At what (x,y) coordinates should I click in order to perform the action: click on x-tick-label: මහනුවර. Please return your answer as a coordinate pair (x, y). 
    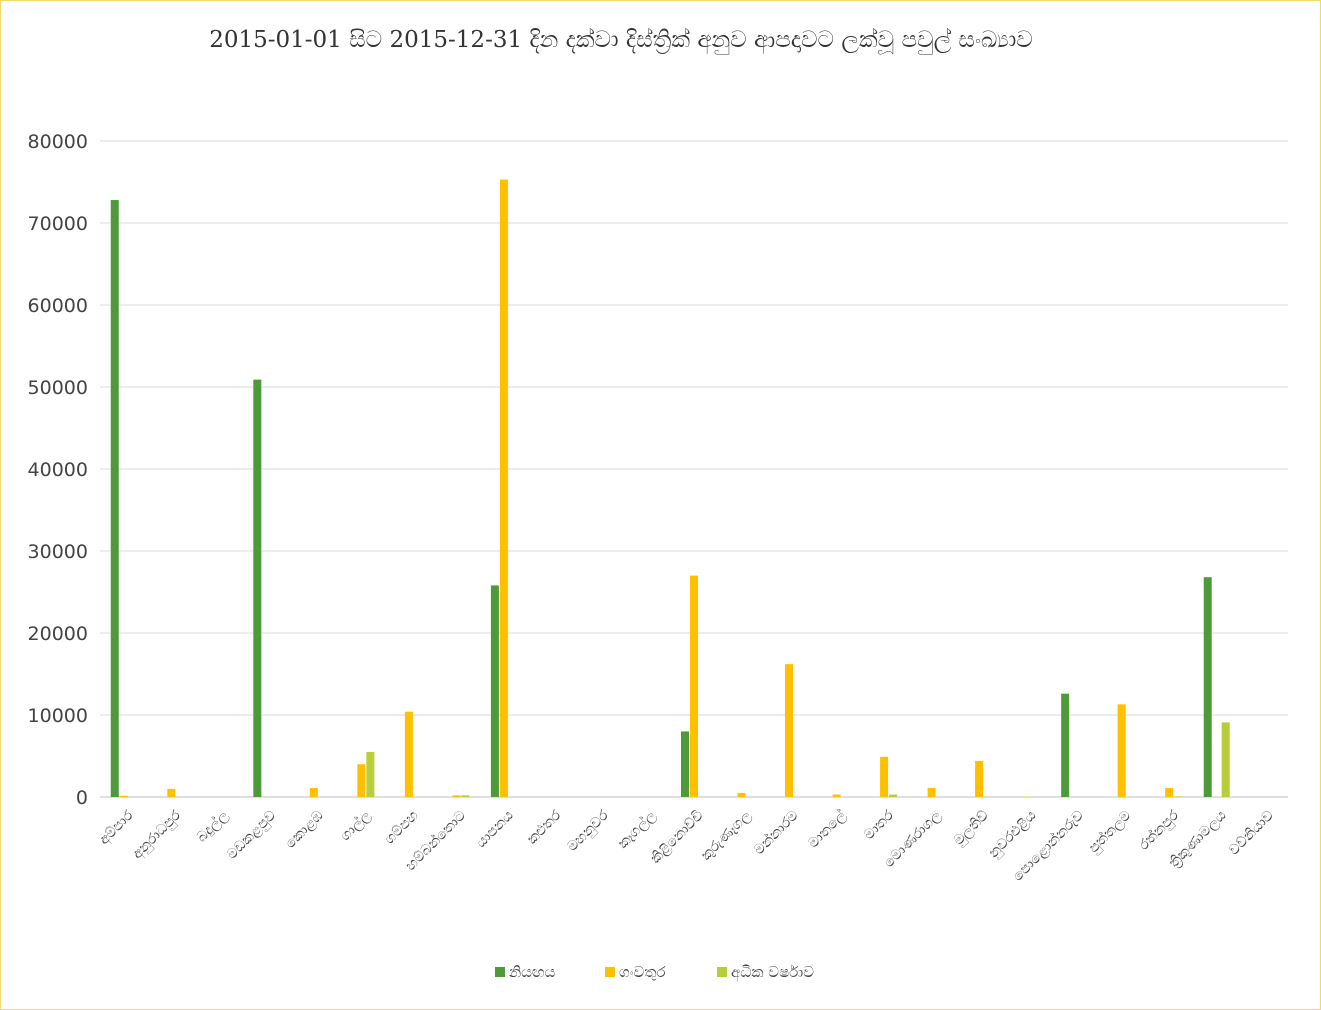
    Looking at the image, I should click on (588, 831).